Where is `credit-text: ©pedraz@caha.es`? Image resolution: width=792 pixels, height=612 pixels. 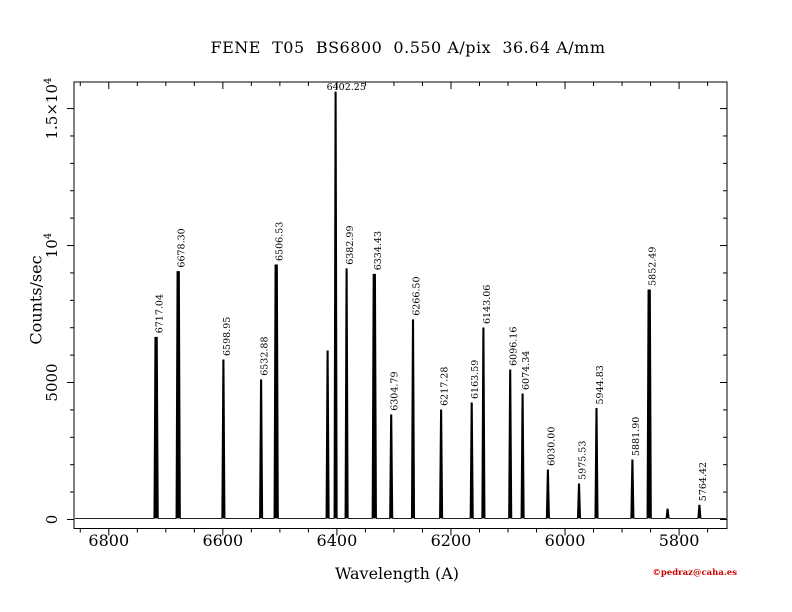 credit-text: ©pedraz@caha.es is located at coordinates (694, 573).